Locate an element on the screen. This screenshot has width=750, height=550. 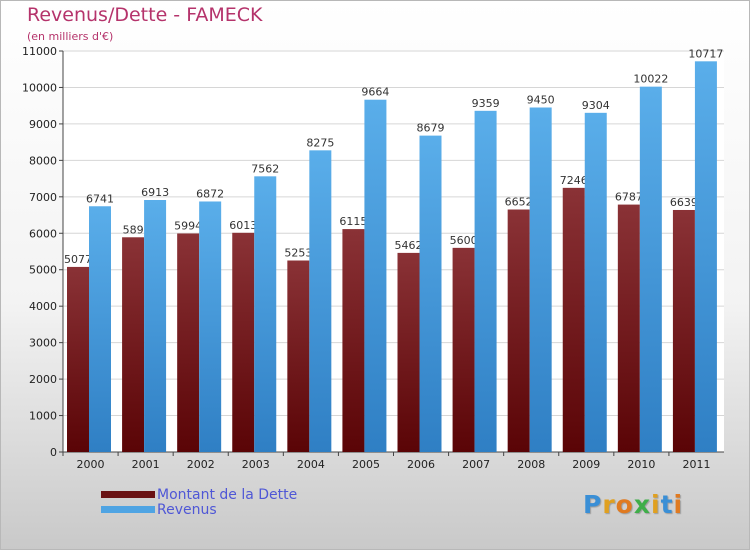
data-label-dette: 5253 is located at coordinates (298, 253).